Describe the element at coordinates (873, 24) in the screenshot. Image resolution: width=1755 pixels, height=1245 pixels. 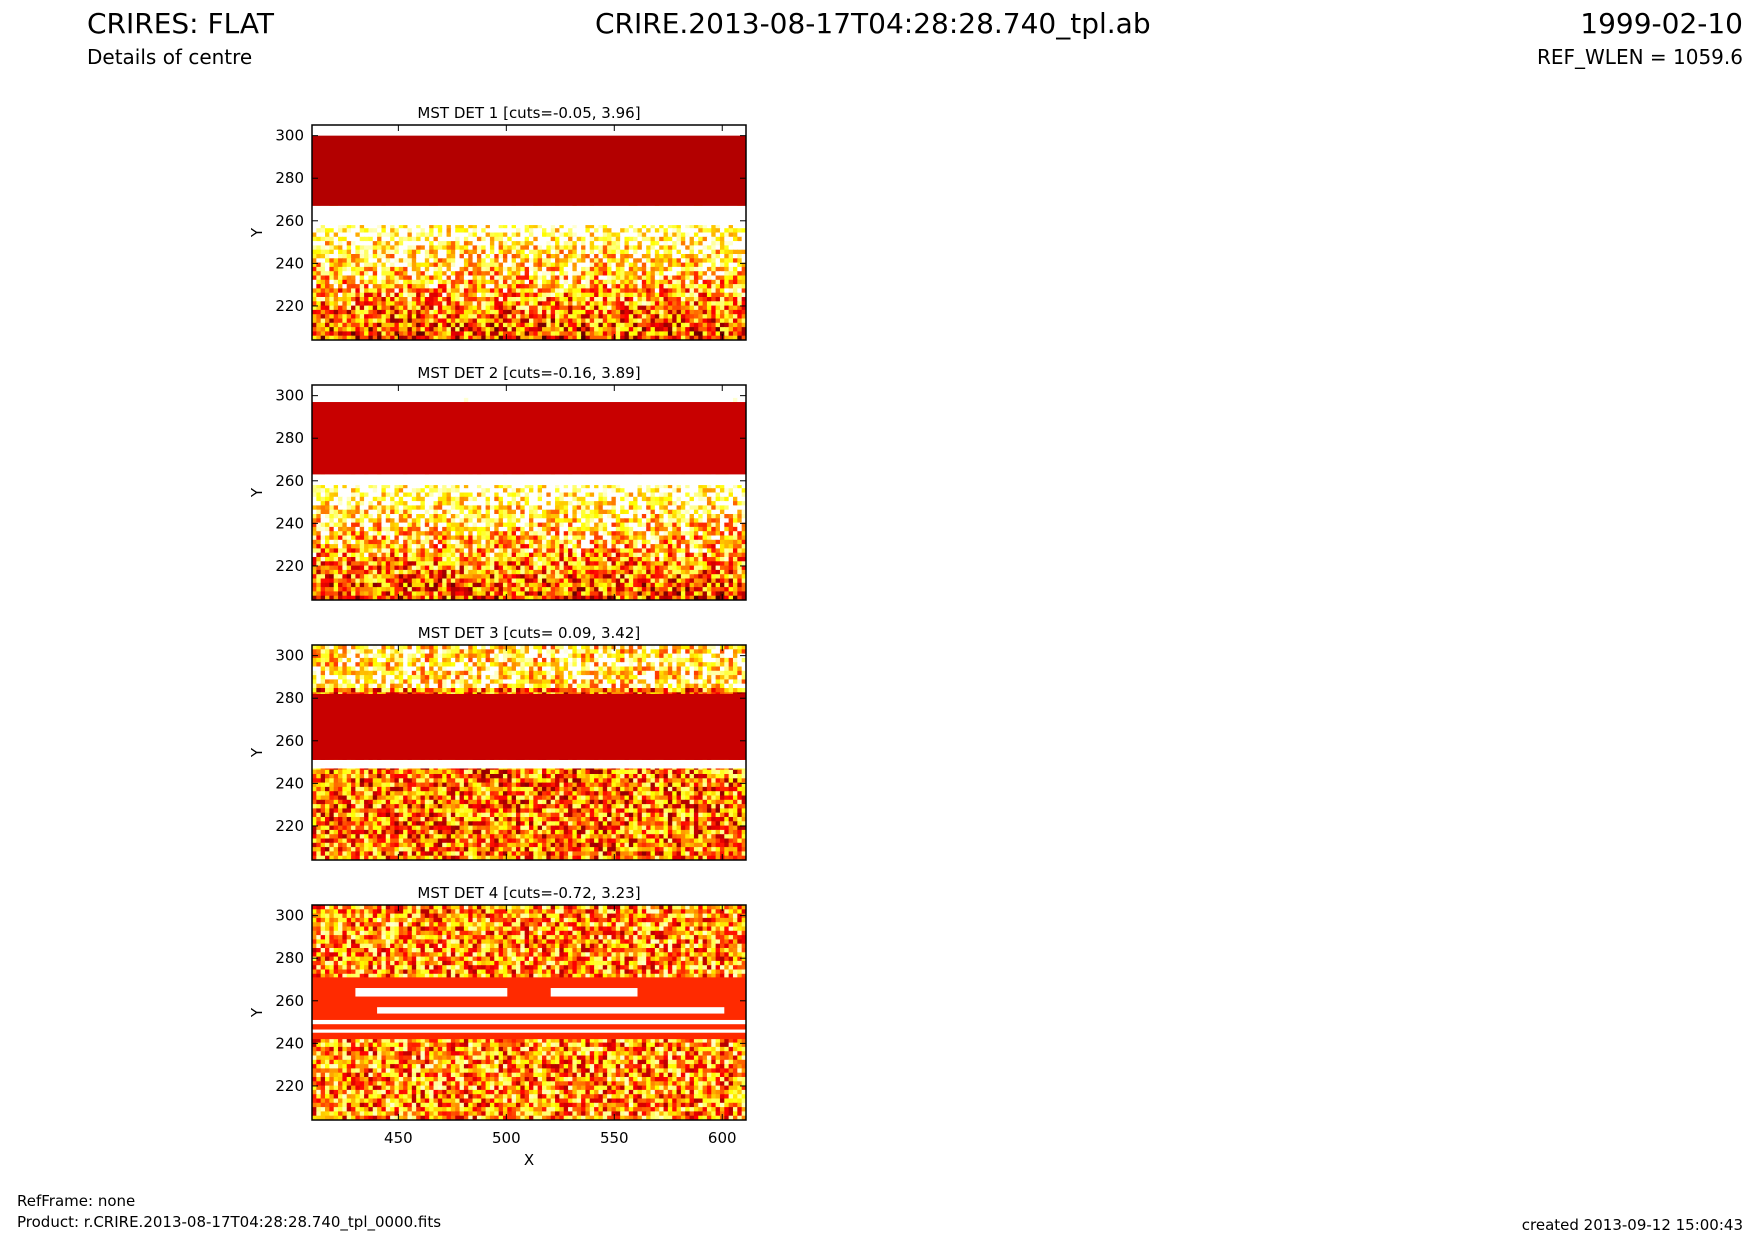
I see `file-name: CRIRE.2013-08-17T04:28:28.740_tpl.ab` at that location.